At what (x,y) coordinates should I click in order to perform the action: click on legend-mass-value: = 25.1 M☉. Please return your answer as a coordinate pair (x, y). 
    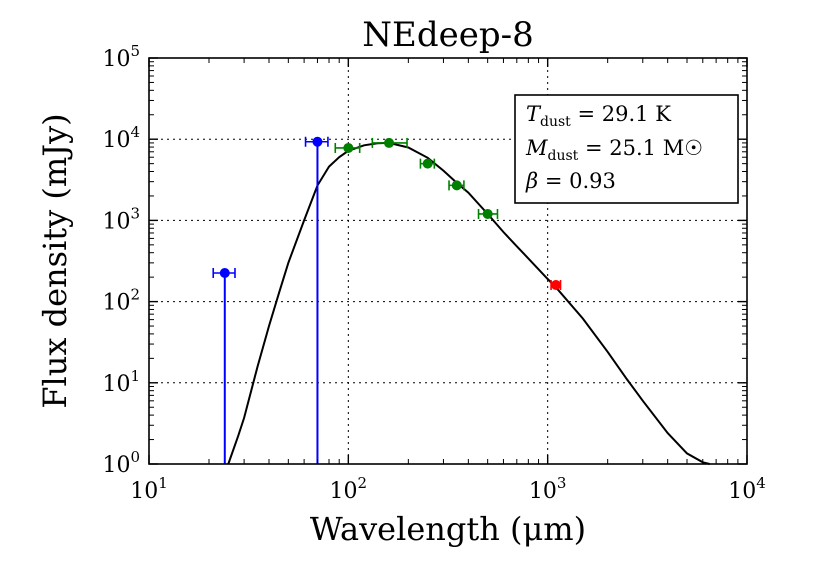
    Looking at the image, I should click on (640, 148).